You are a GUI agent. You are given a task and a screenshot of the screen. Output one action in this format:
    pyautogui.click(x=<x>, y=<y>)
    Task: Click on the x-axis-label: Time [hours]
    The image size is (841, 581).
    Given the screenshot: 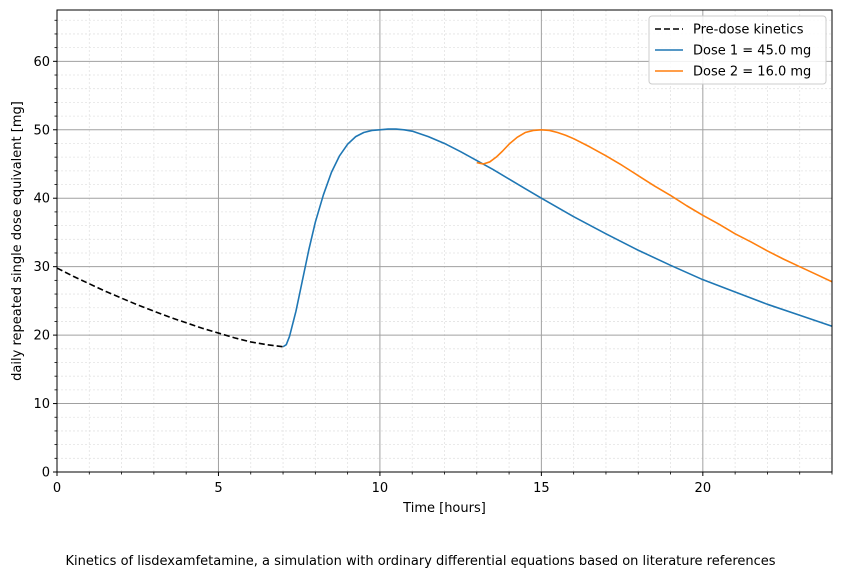 What is the action you would take?
    pyautogui.click(x=444, y=508)
    